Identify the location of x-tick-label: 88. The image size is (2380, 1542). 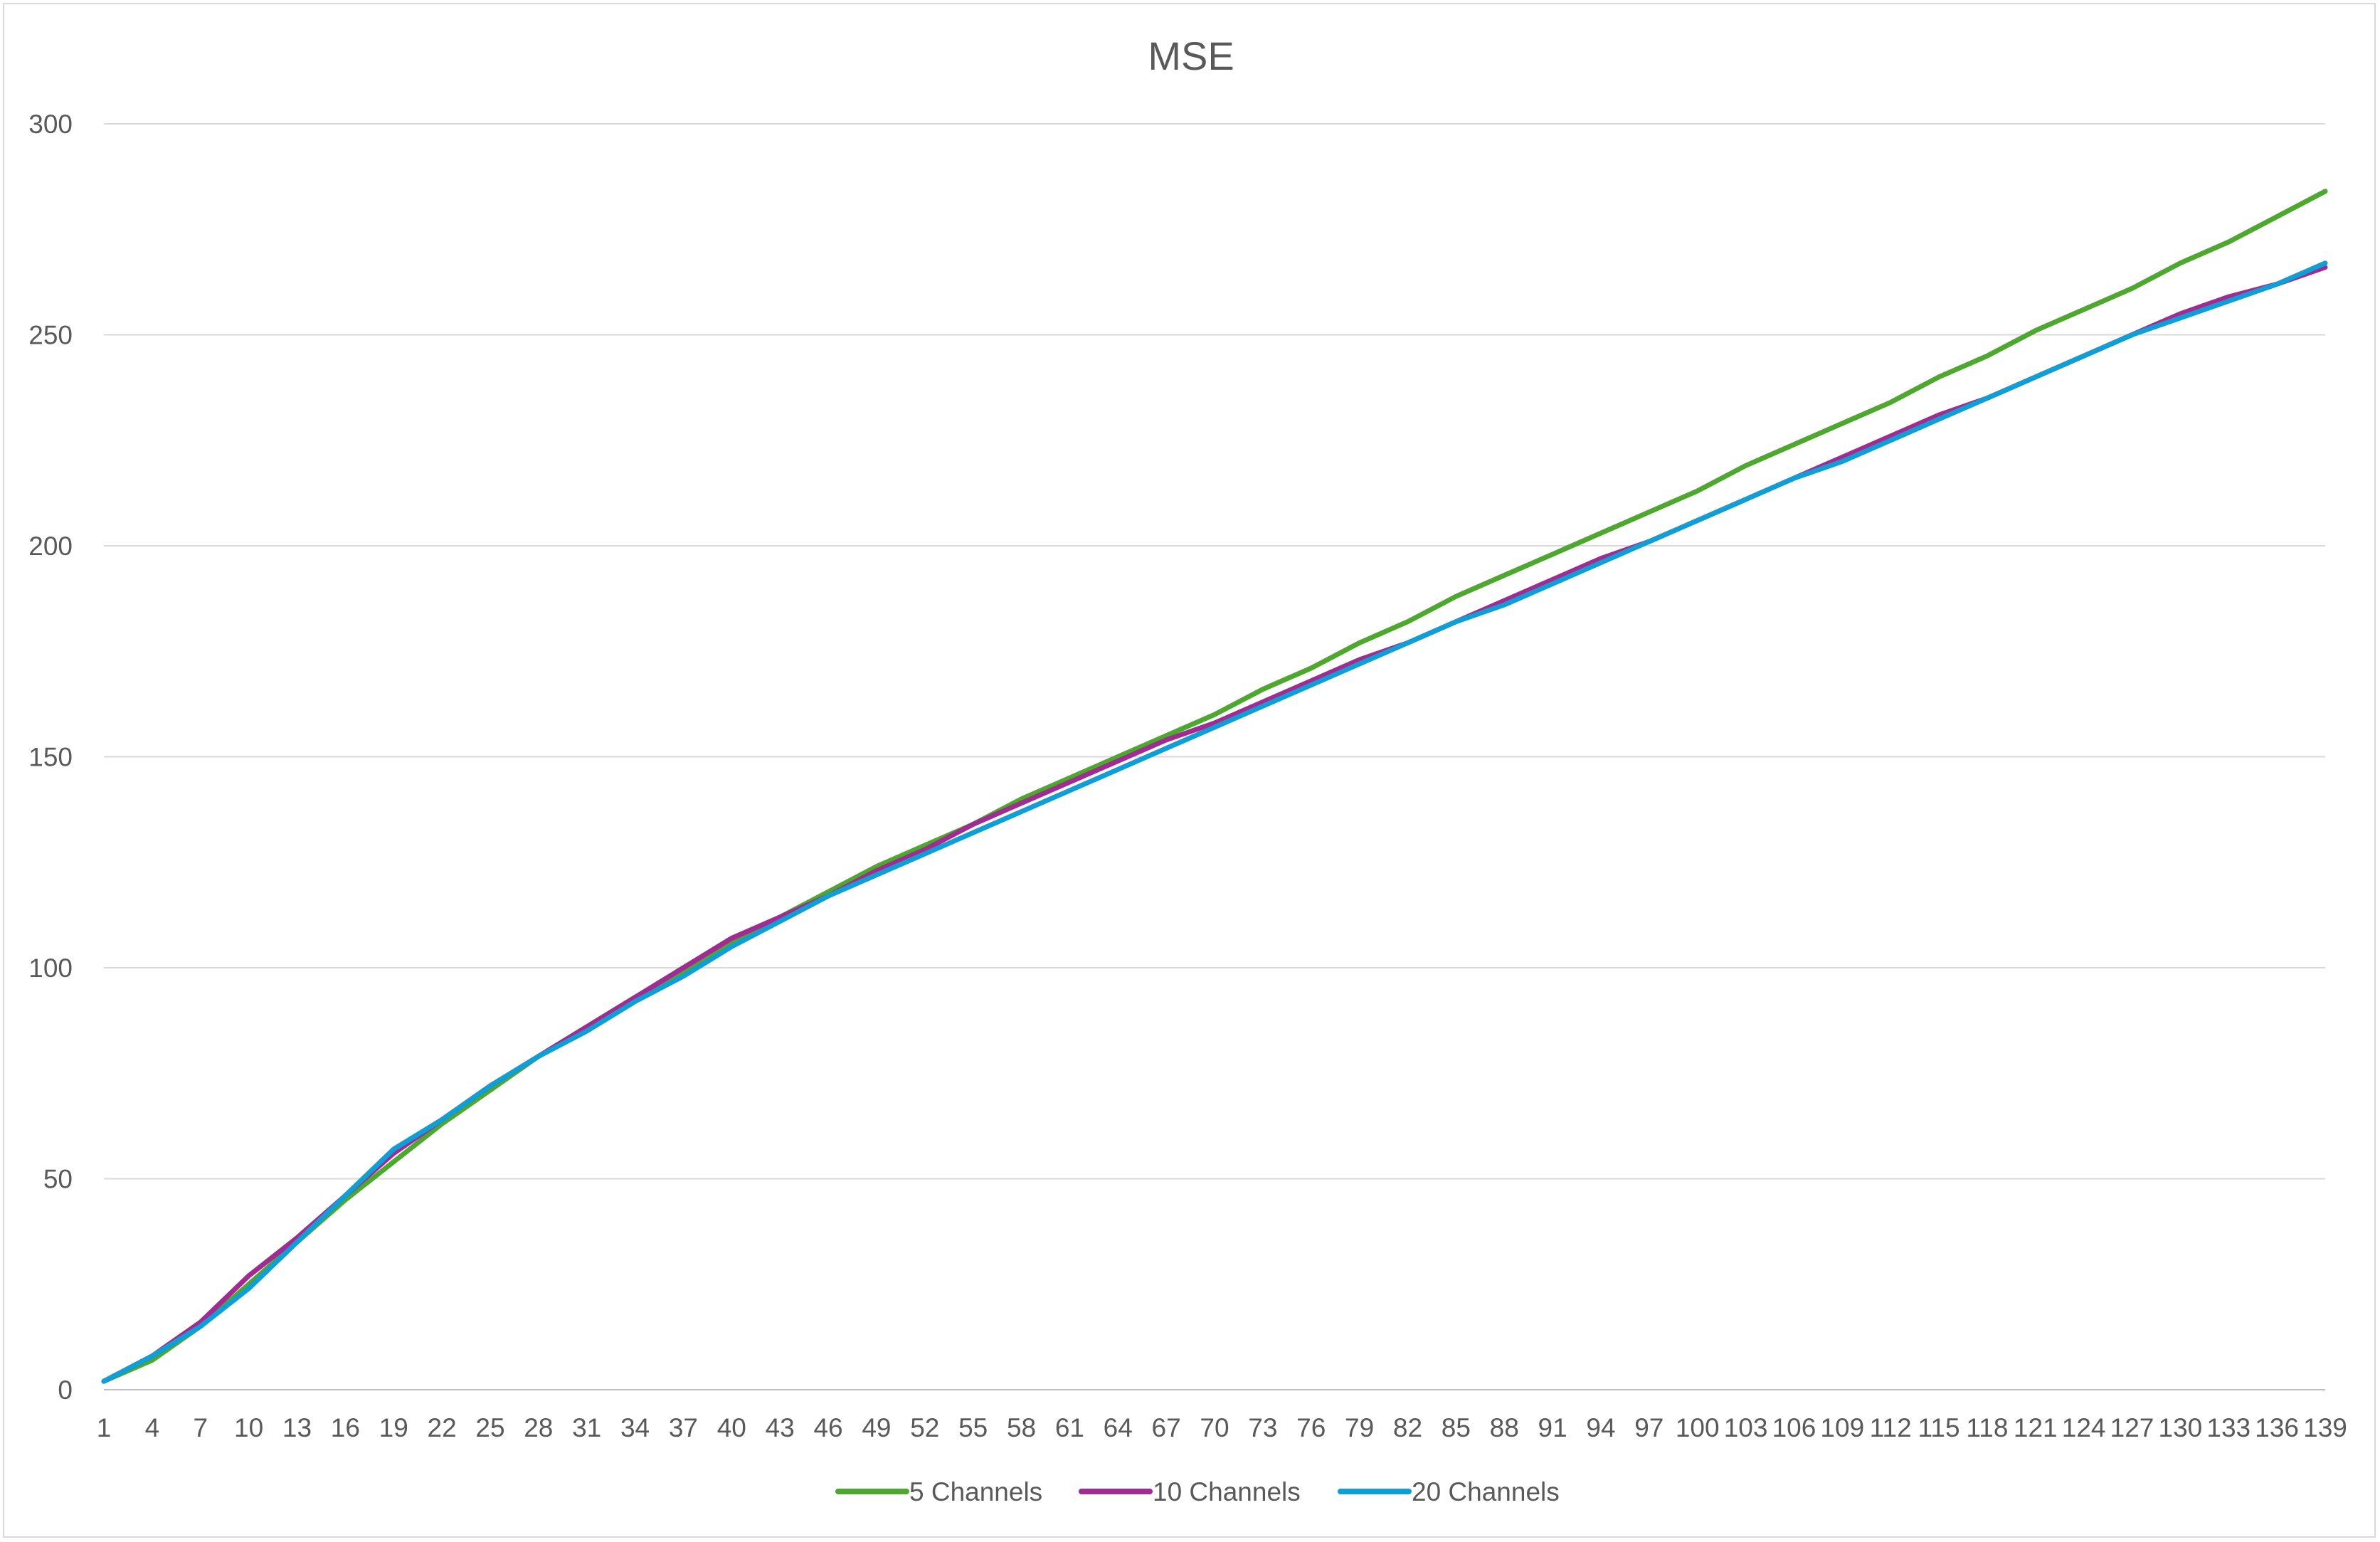
(1504, 1427).